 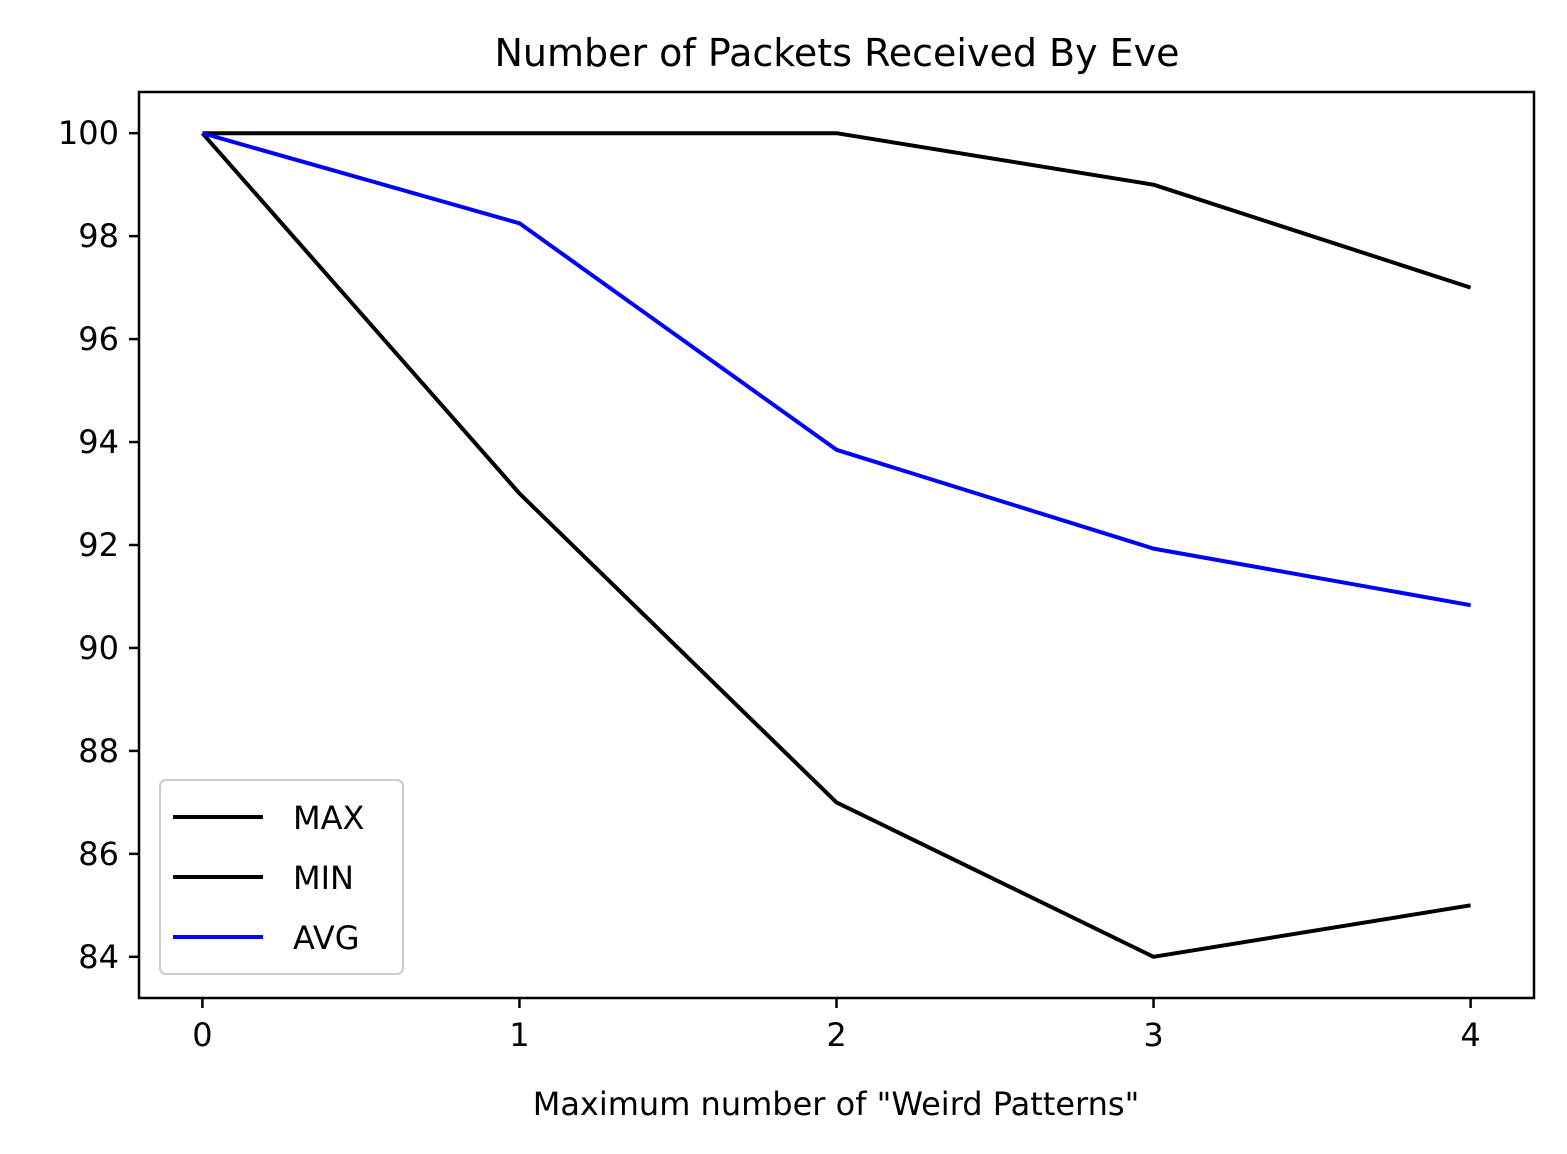 What do you see at coordinates (98, 339) in the screenshot?
I see `y-tick-label: 96` at bounding box center [98, 339].